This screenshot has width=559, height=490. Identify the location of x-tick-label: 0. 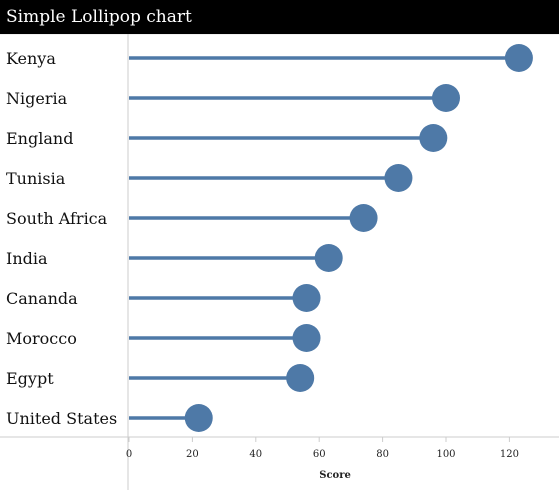
(129, 454).